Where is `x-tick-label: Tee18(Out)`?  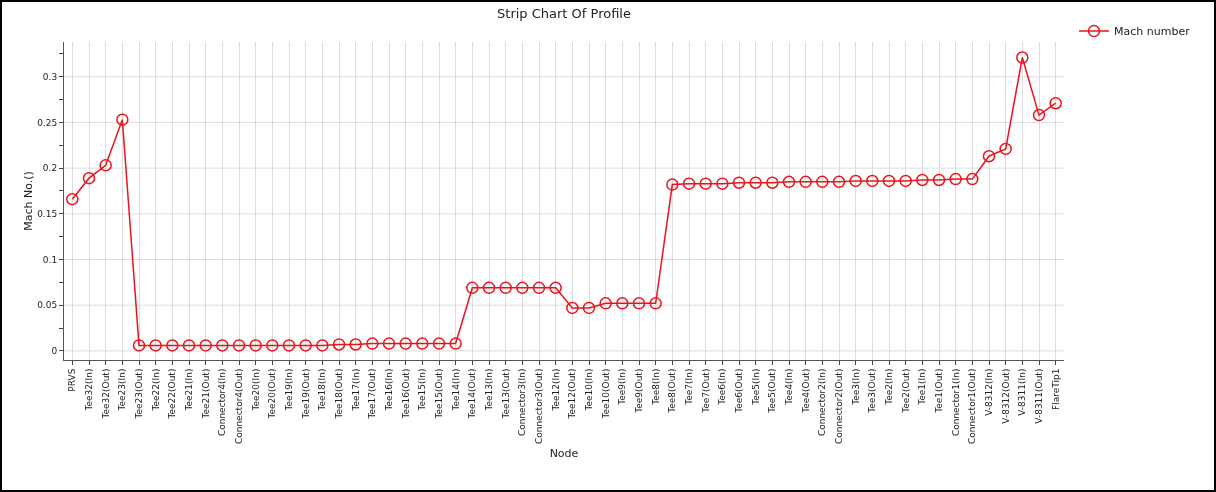 x-tick-label: Tee18(Out) is located at coordinates (338, 394).